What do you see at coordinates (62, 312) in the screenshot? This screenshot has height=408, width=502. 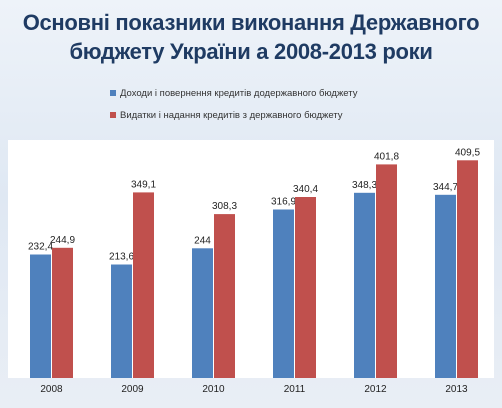 I see `bar-expenditure-2008` at bounding box center [62, 312].